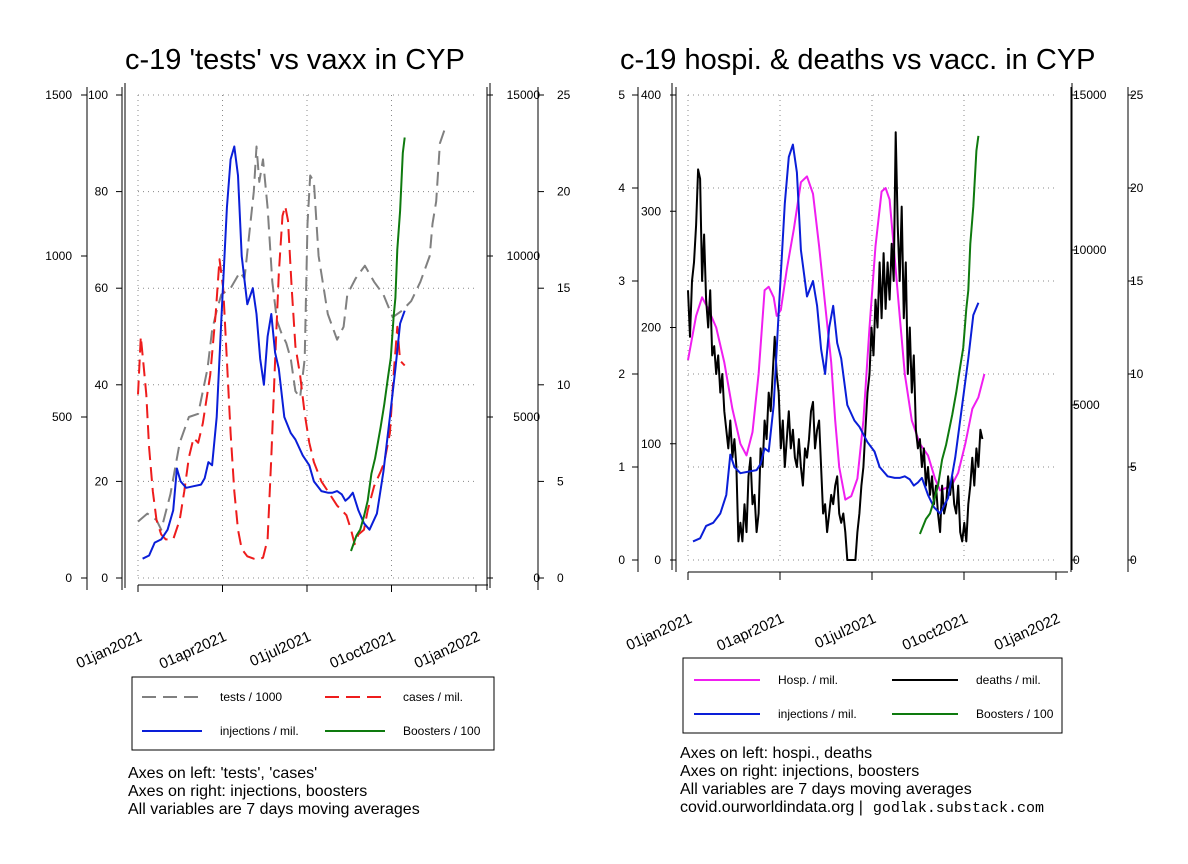 Image resolution: width=1188 pixels, height=864 pixels. I want to click on chart2-note-line: Axes on left: hospi., deaths, so click(776, 753).